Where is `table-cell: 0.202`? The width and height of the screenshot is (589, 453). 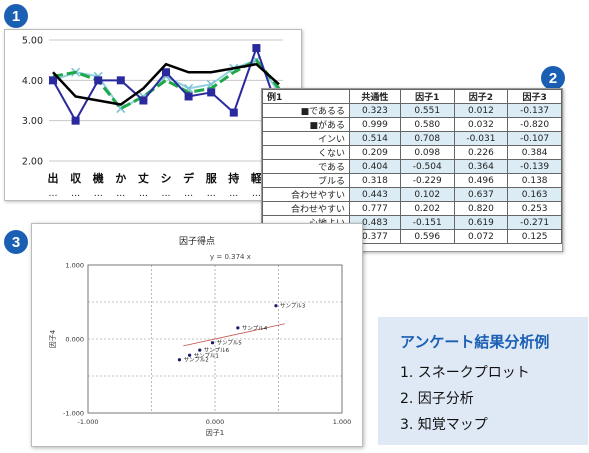
table-cell: 0.202 is located at coordinates (427, 208).